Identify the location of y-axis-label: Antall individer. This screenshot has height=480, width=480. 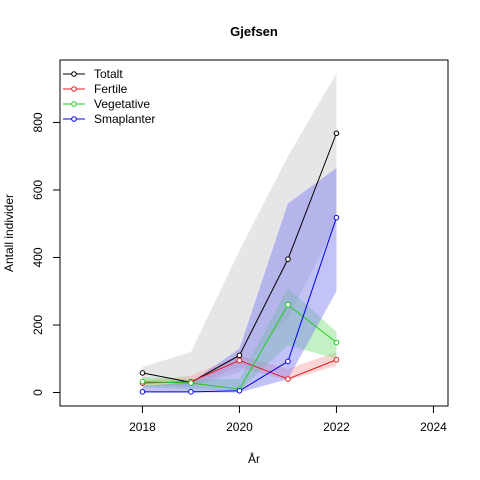
(9, 233).